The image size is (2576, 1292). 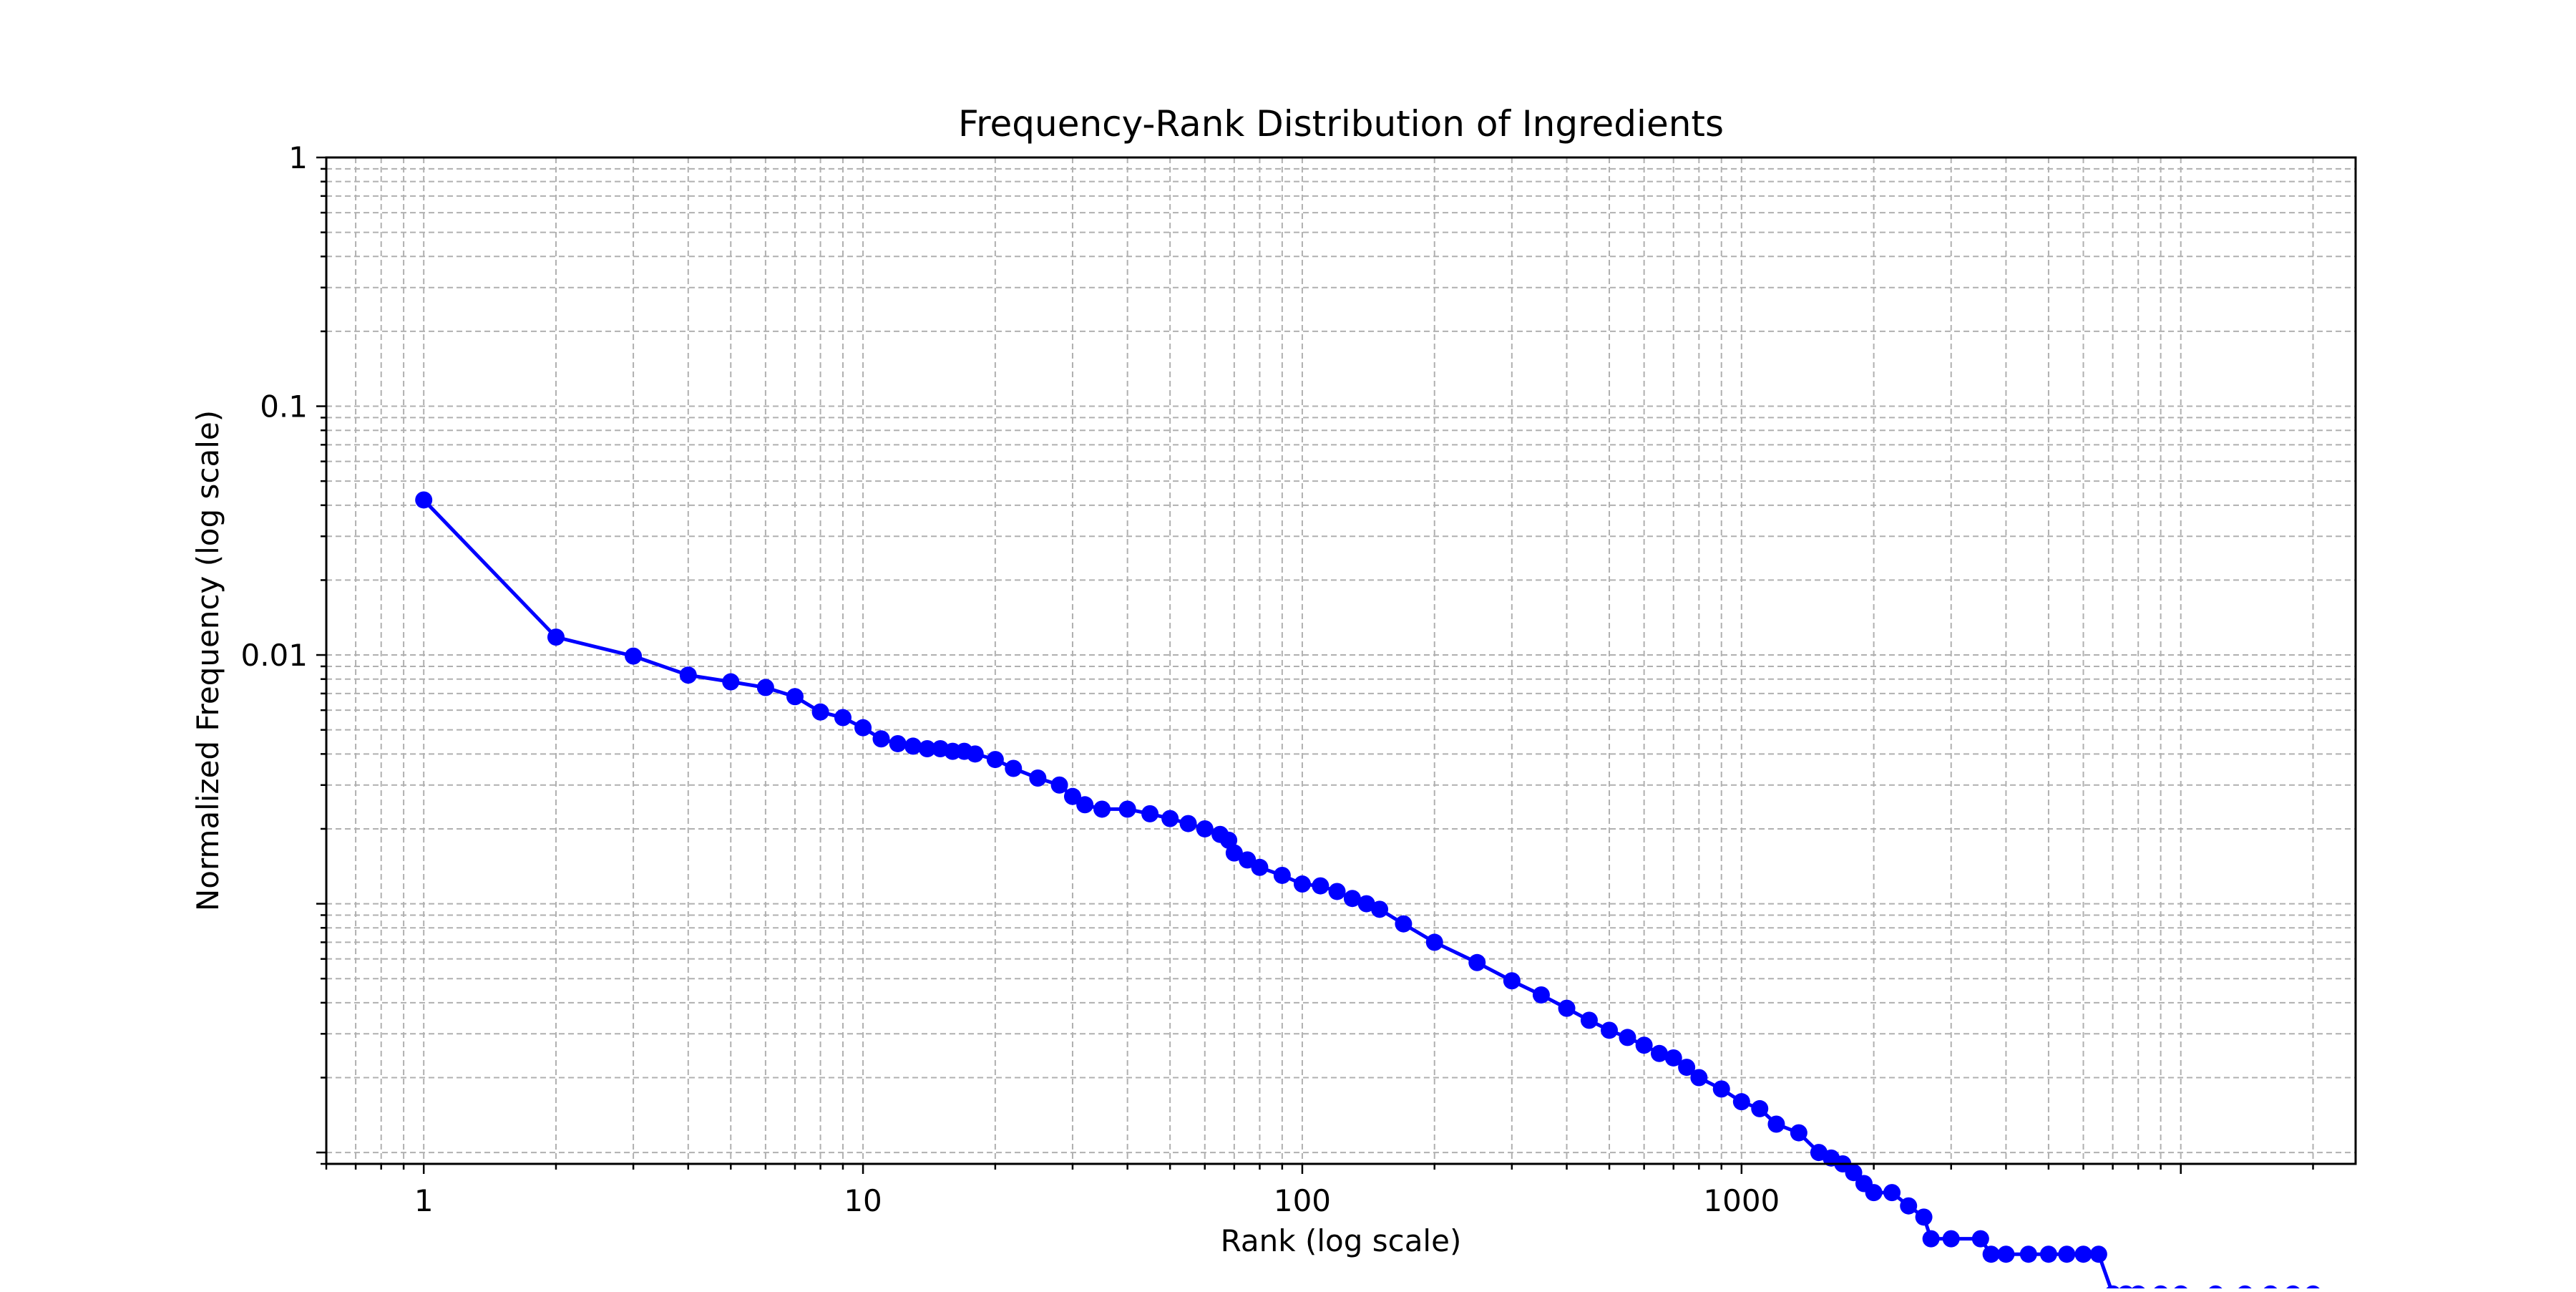 What do you see at coordinates (863, 1200) in the screenshot?
I see `x-tick-label: 10` at bounding box center [863, 1200].